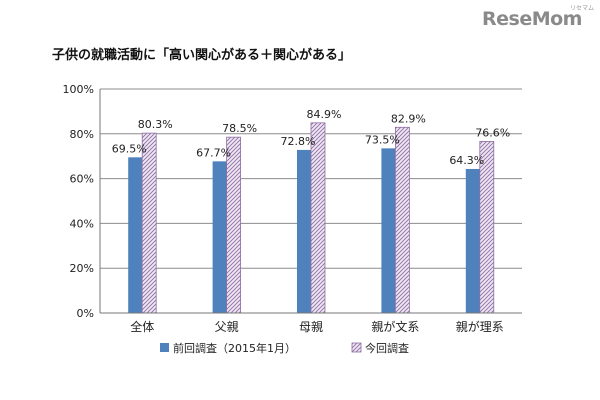 This screenshot has height=400, width=600. Describe the element at coordinates (382, 139) in the screenshot. I see `data-label: 73.5%` at that location.